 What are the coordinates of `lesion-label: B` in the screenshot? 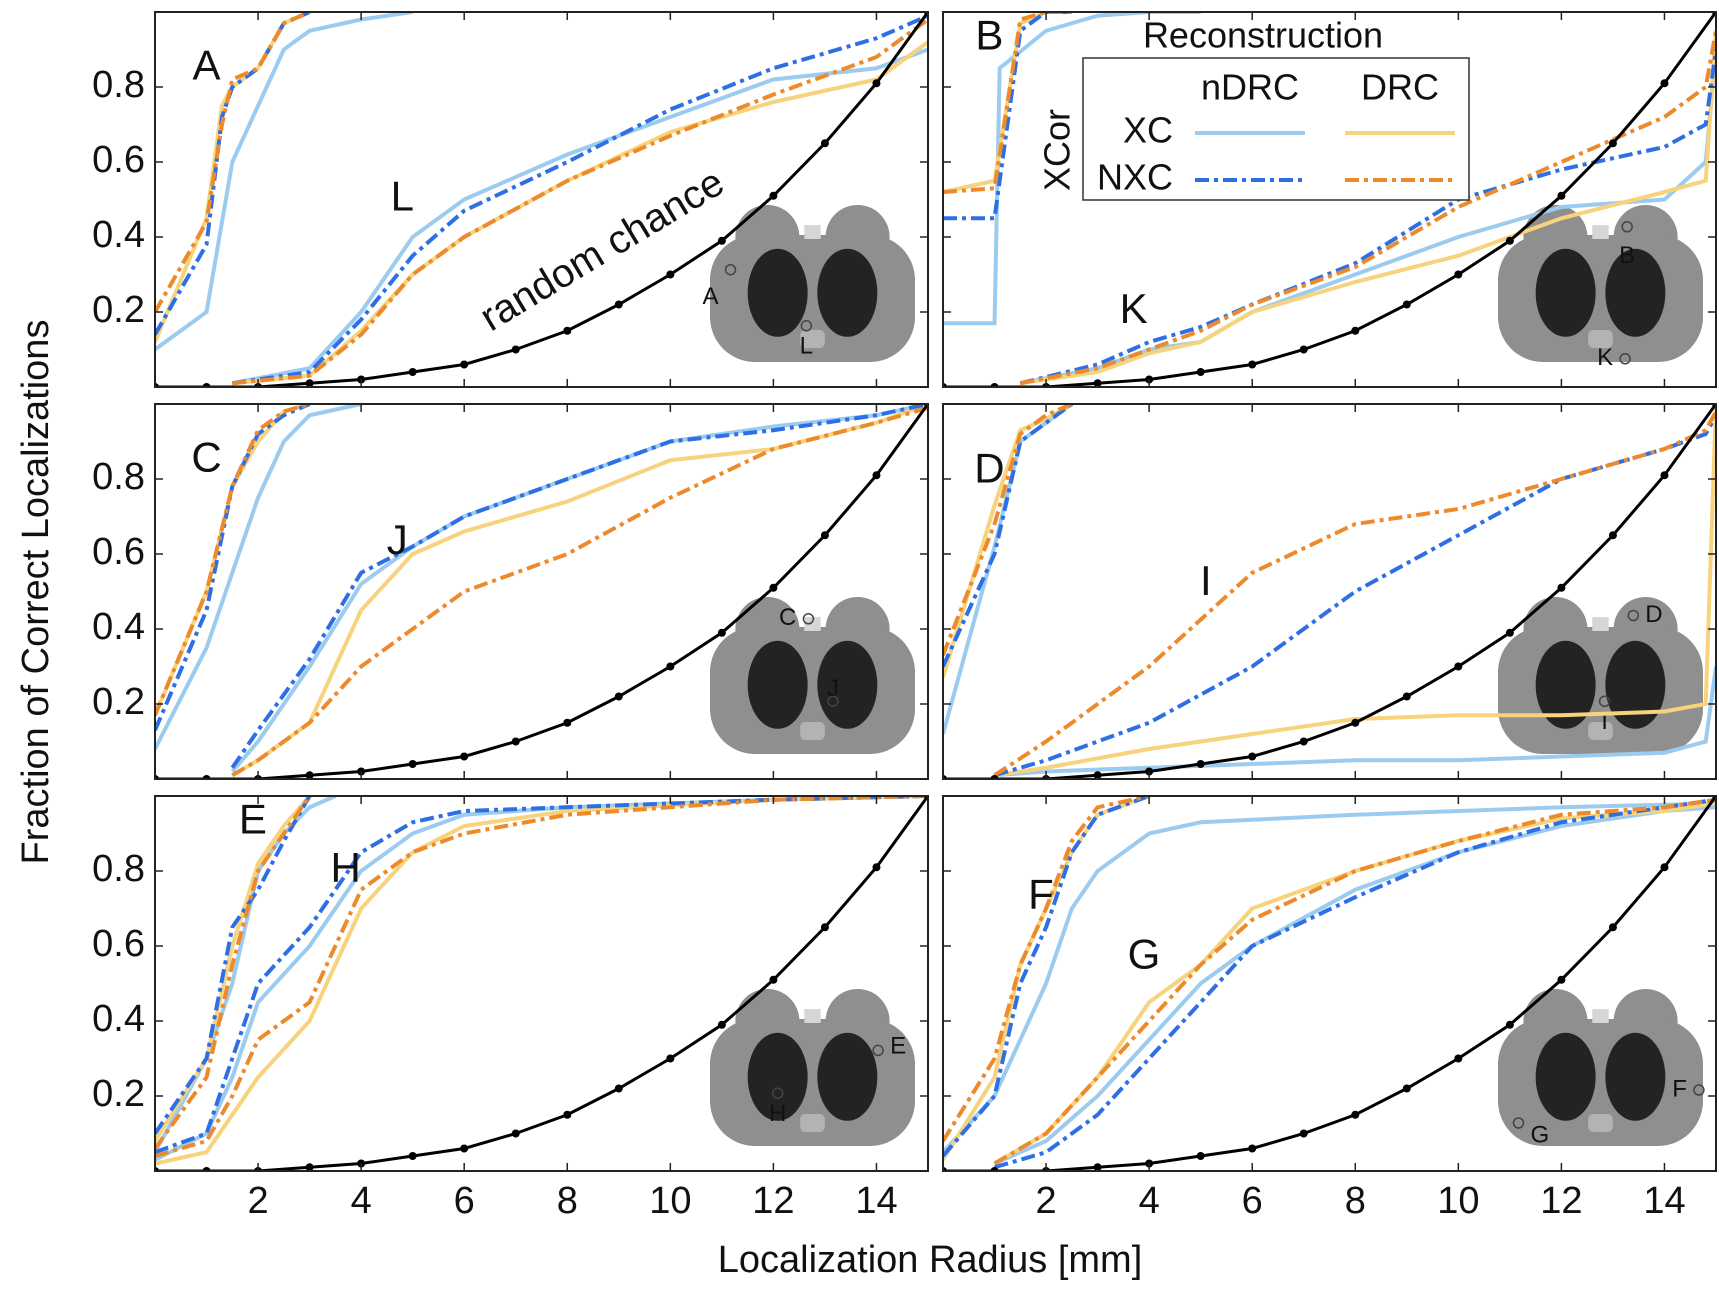 It's located at (989, 34).